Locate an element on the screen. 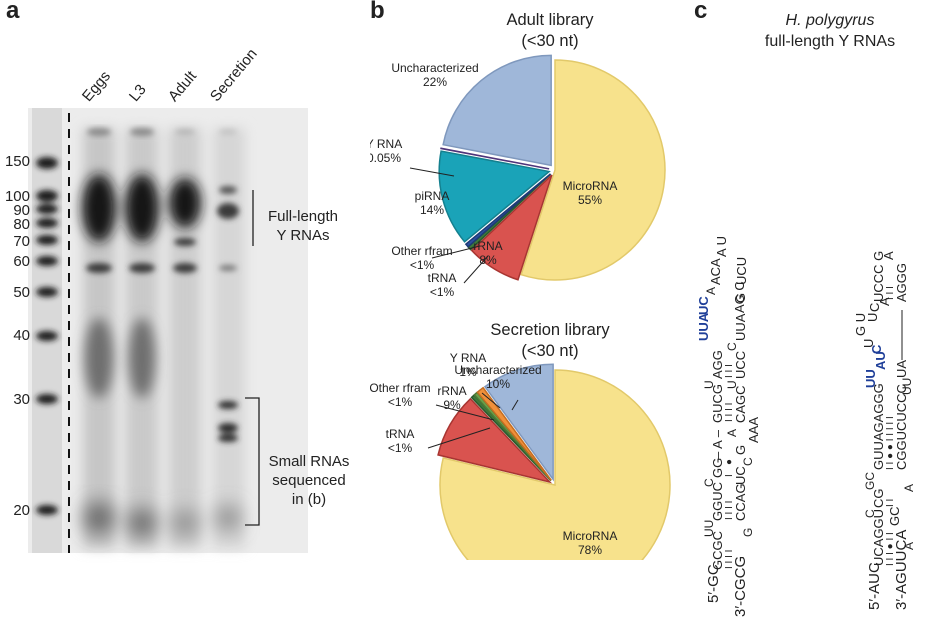  svg-text: UCC is located at coordinates (740, 365).